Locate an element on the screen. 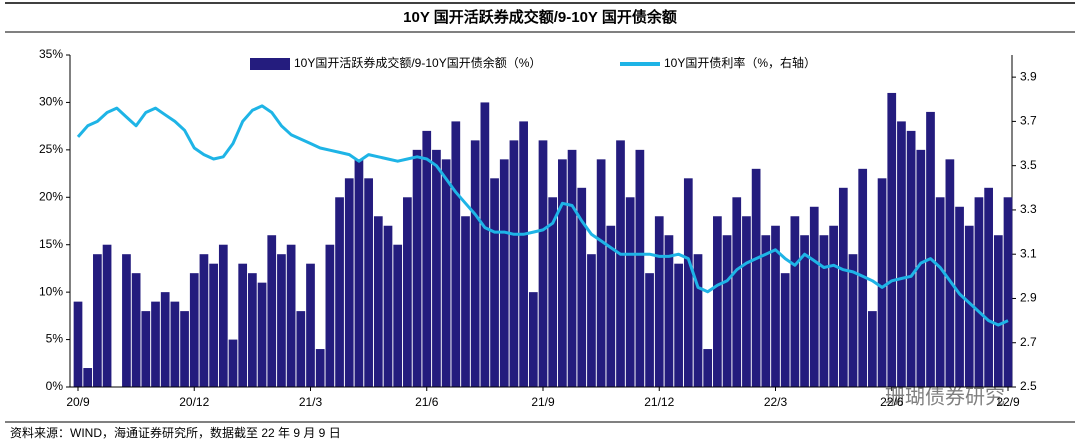 The image size is (1080, 446). legend-label: 10Y国开债利率（%，右轴） is located at coordinates (740, 62).